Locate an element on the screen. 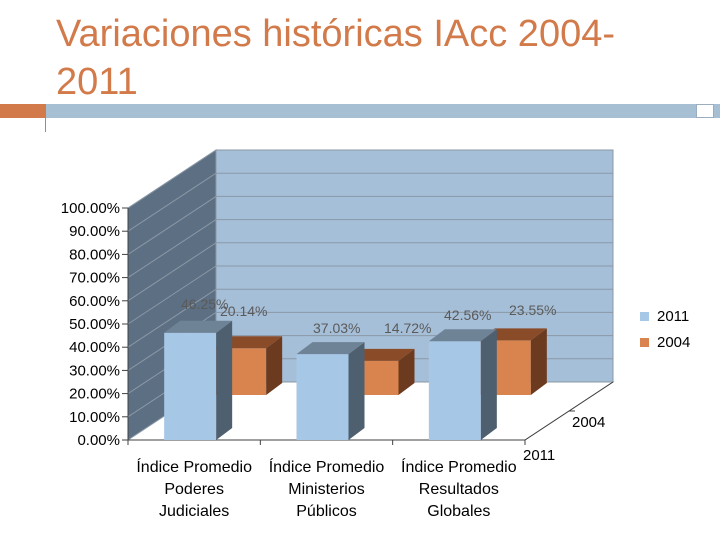 The height and width of the screenshot is (540, 720). y-tick-label: 60.00% is located at coordinates (94, 301).